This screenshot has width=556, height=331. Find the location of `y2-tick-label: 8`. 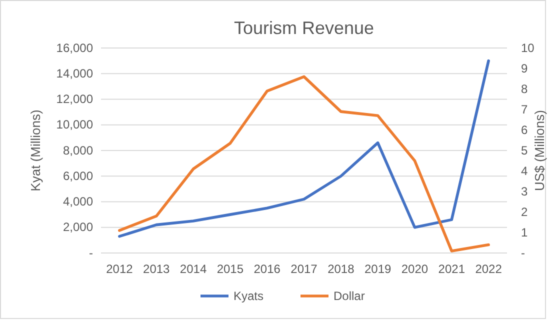

y2-tick-label: 8 is located at coordinates (524, 89).